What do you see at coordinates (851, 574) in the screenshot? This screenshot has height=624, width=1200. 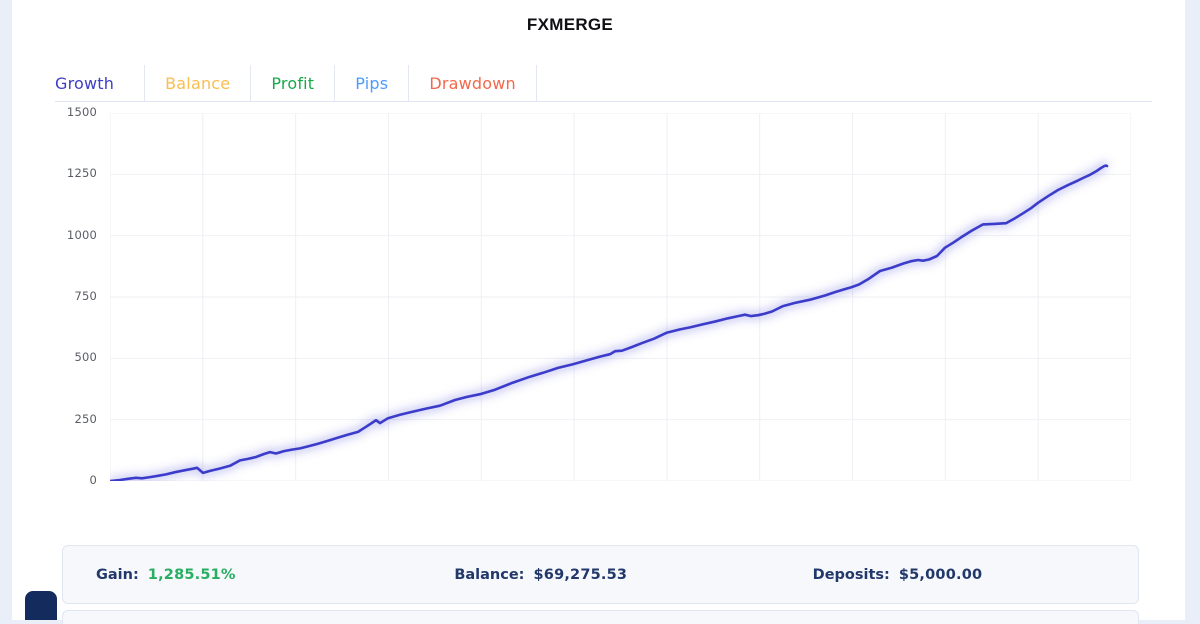 I see `stat-deposits-label: Deposits:` at bounding box center [851, 574].